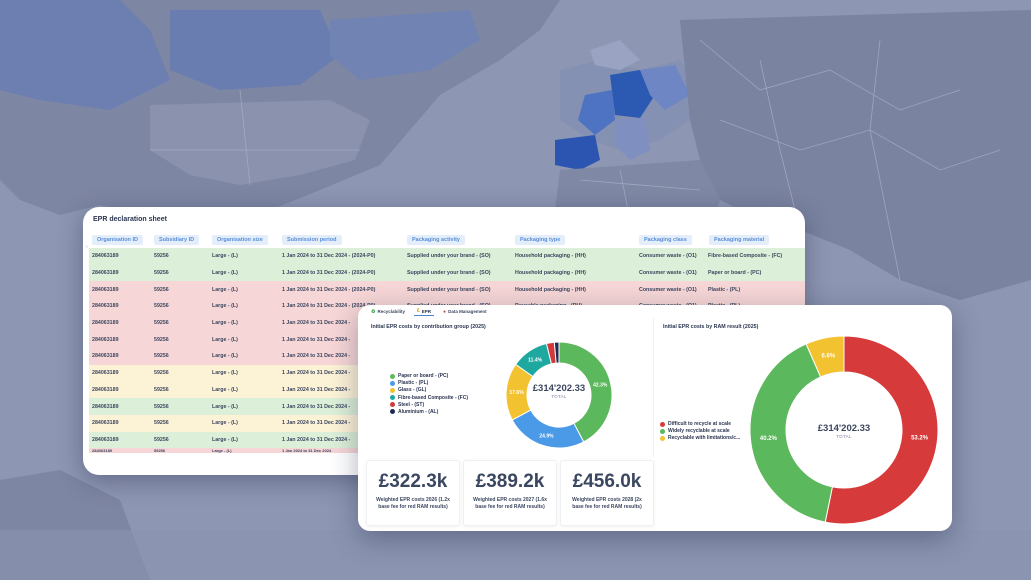  I want to click on column-header: Packaging activity, so click(447, 239).